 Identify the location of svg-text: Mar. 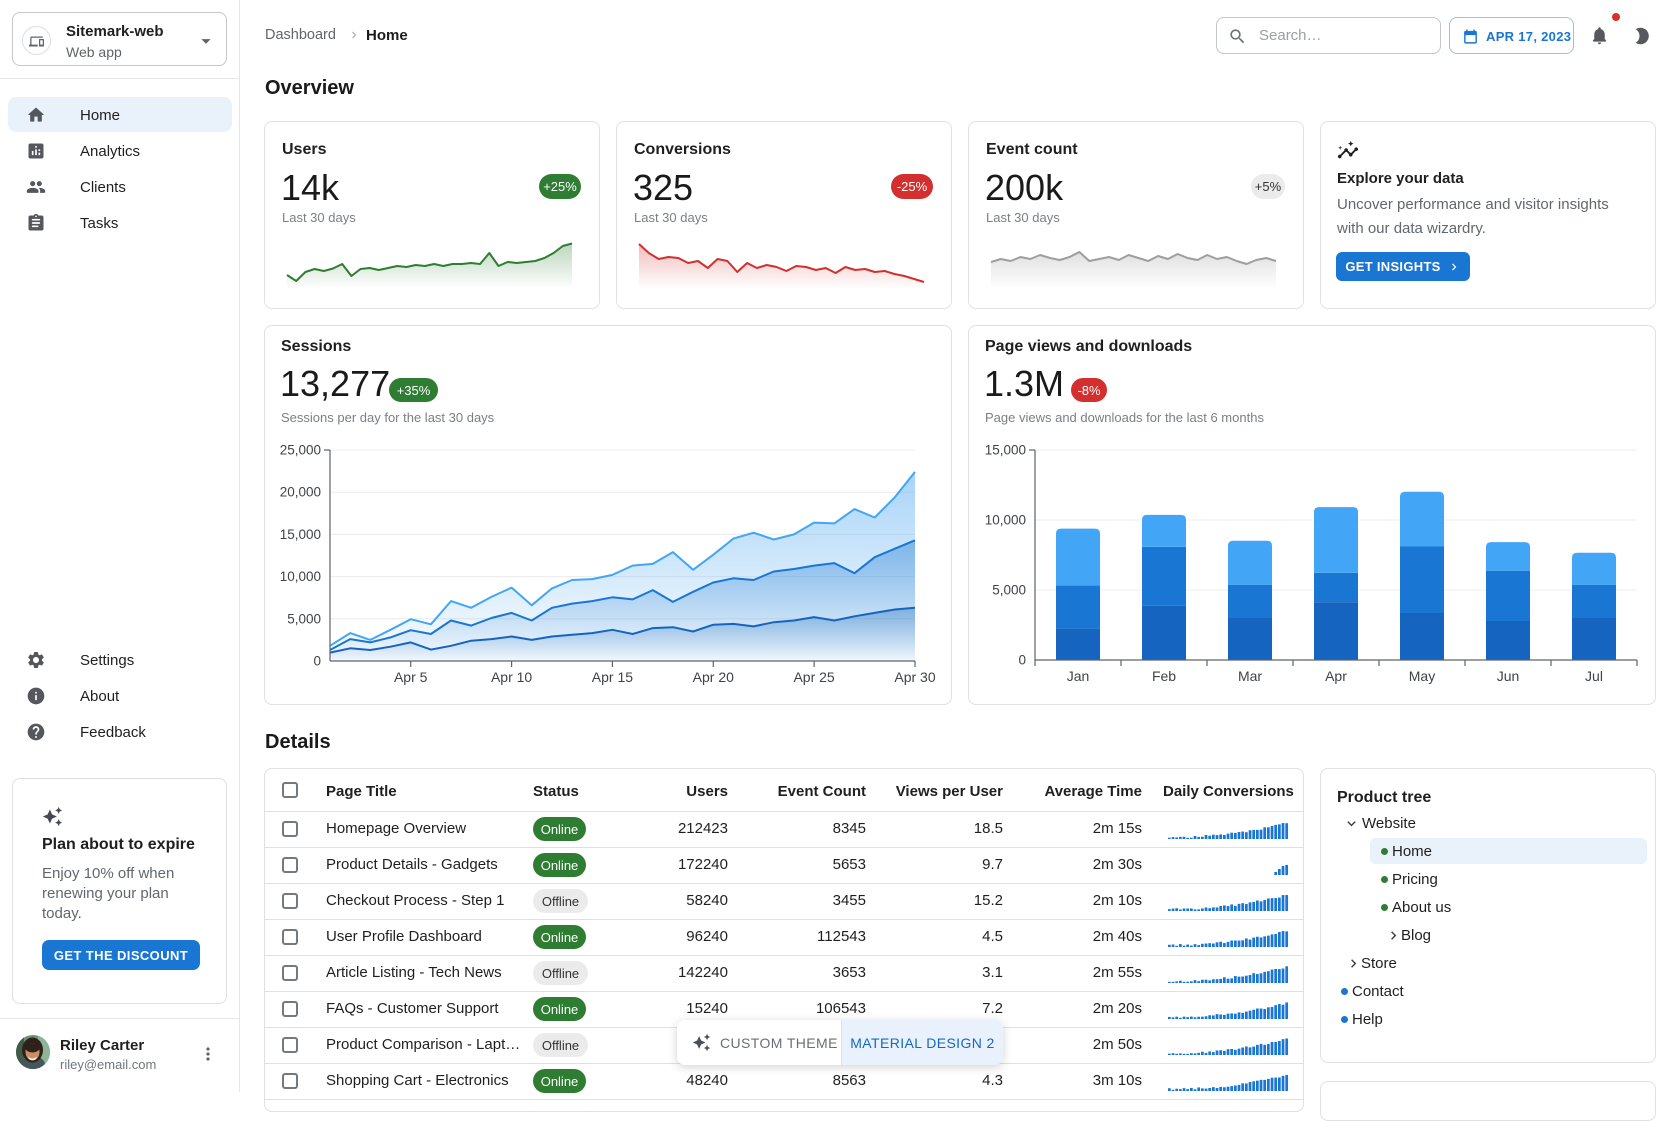
(1250, 676).